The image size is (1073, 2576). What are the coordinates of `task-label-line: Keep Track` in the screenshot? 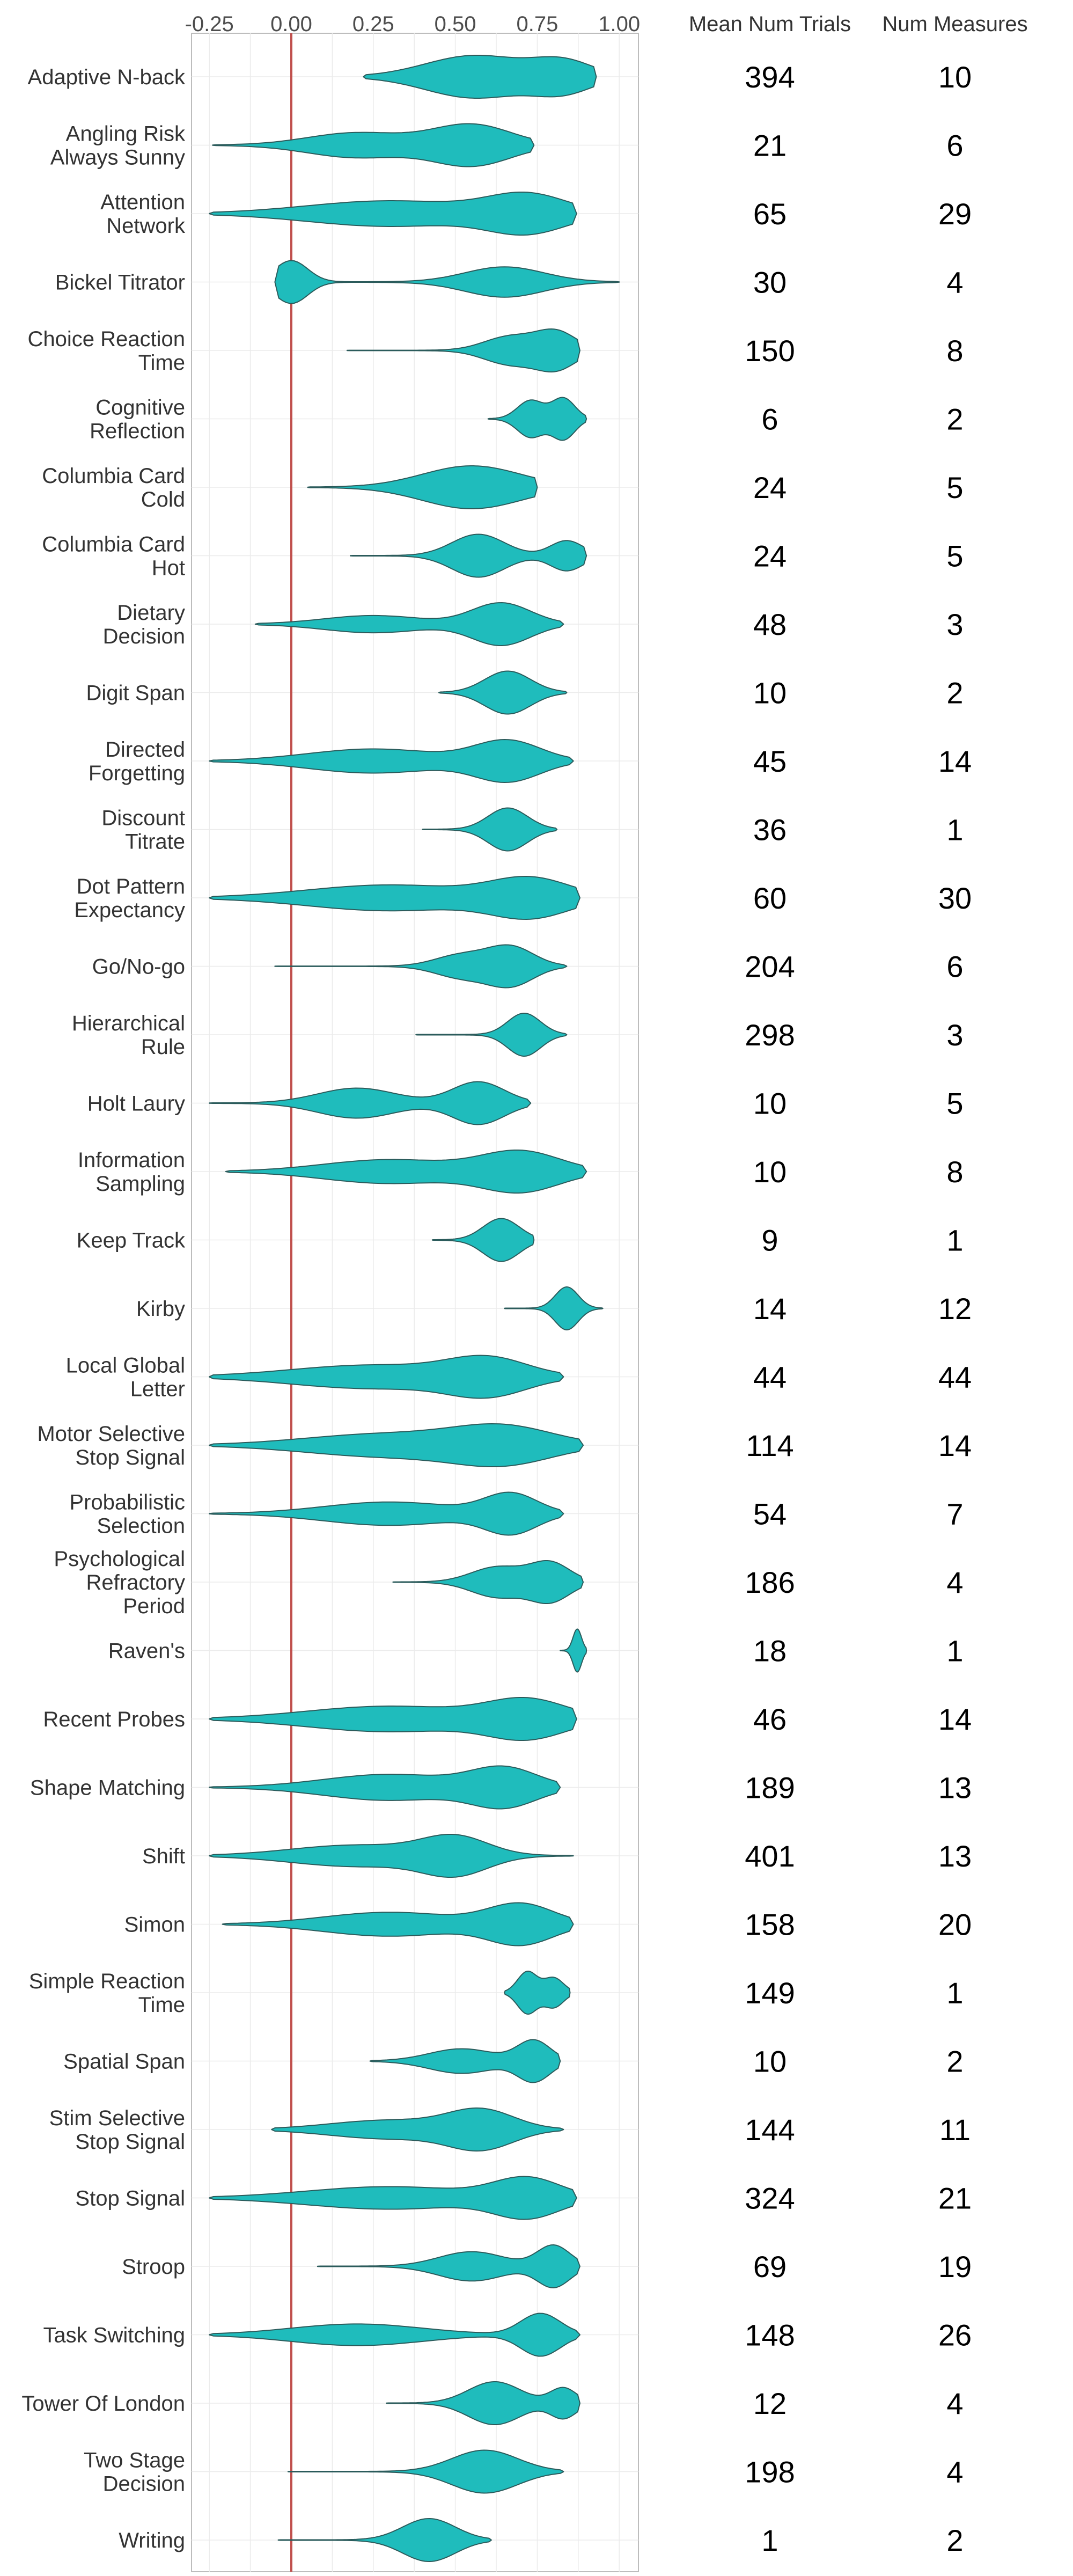 It's located at (131, 1241).